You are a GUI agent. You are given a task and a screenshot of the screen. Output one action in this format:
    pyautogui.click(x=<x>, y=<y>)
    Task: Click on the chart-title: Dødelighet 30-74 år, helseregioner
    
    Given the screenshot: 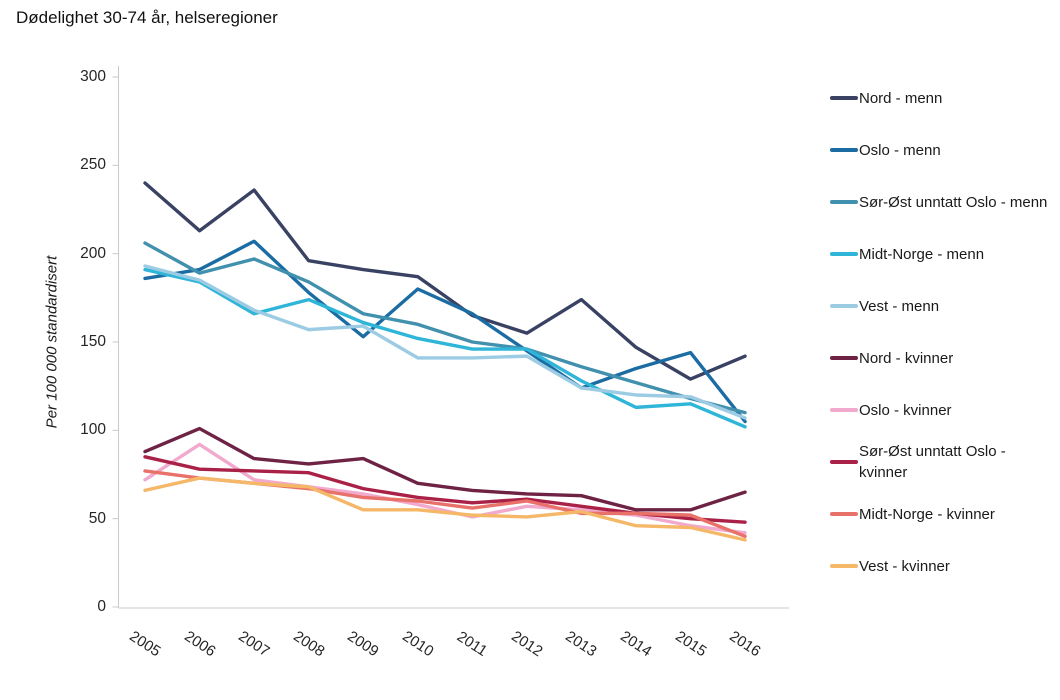 What is the action you would take?
    pyautogui.click(x=147, y=17)
    